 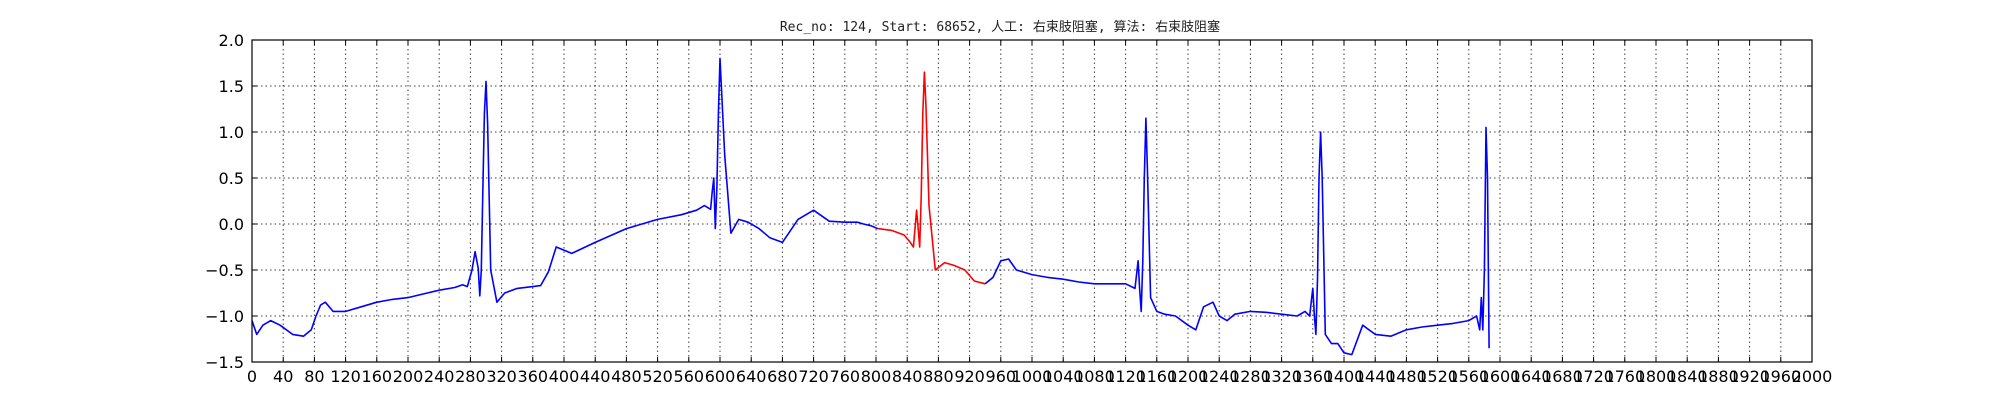 I want to click on y-tick-label: 0.5, so click(x=231, y=178).